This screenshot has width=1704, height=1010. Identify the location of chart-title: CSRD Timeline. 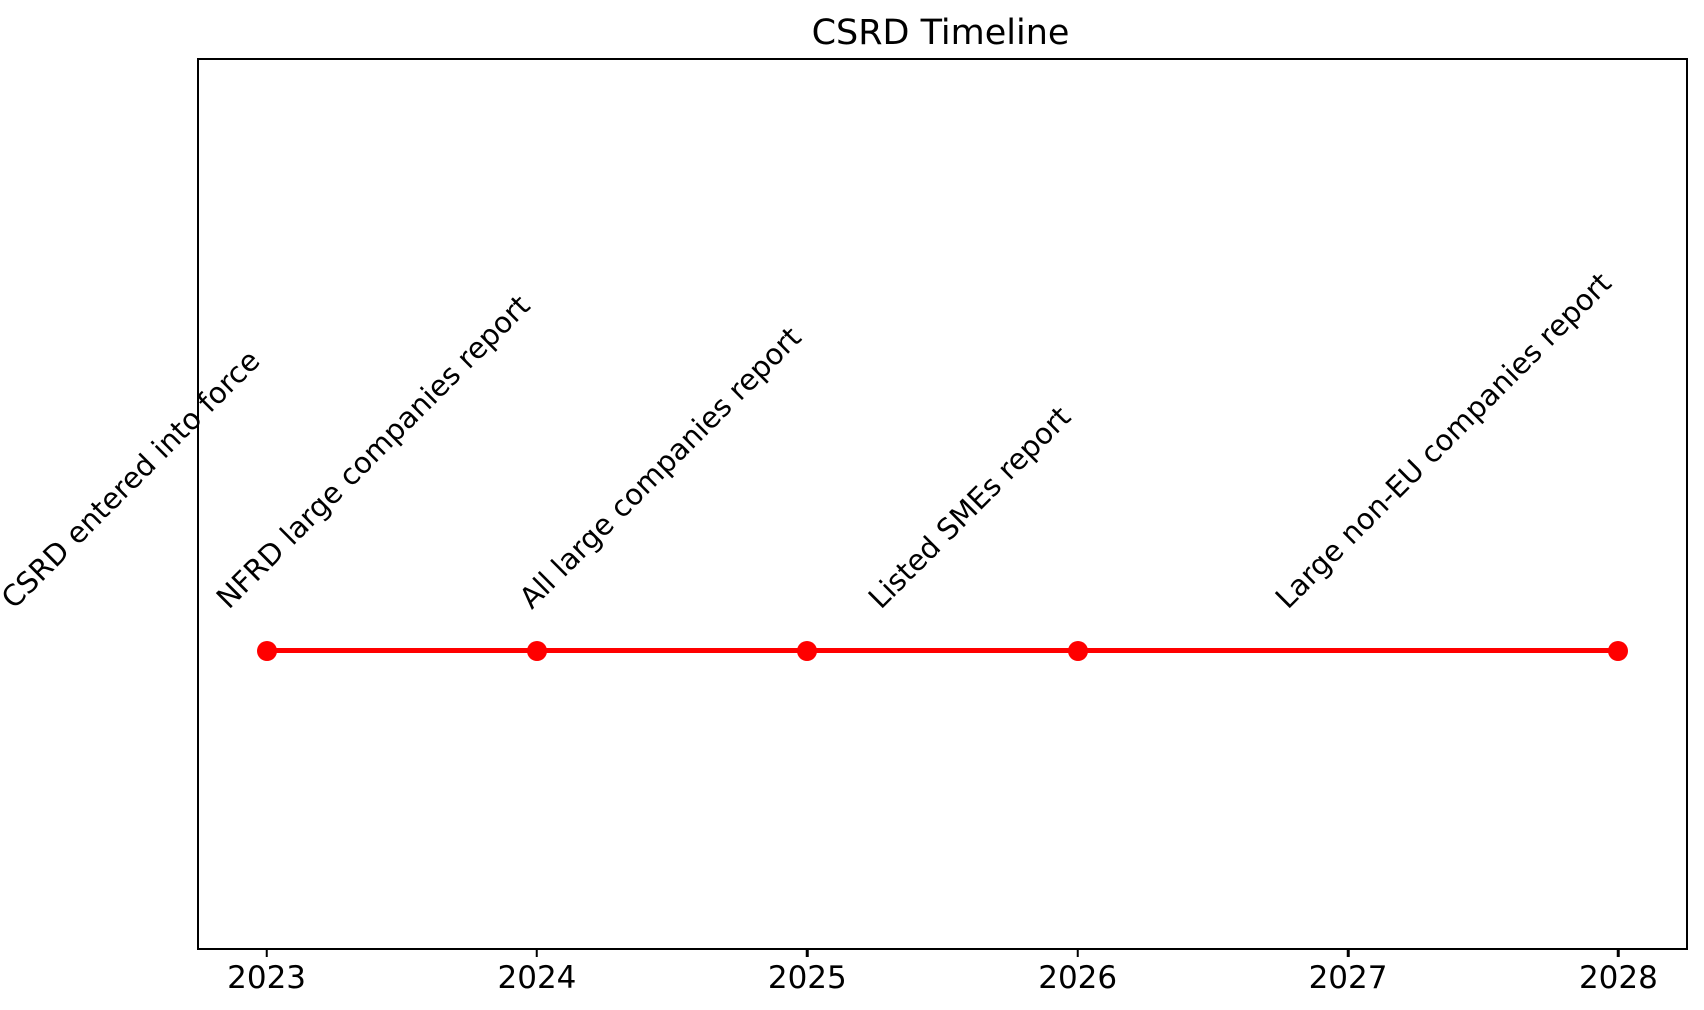
(940, 33).